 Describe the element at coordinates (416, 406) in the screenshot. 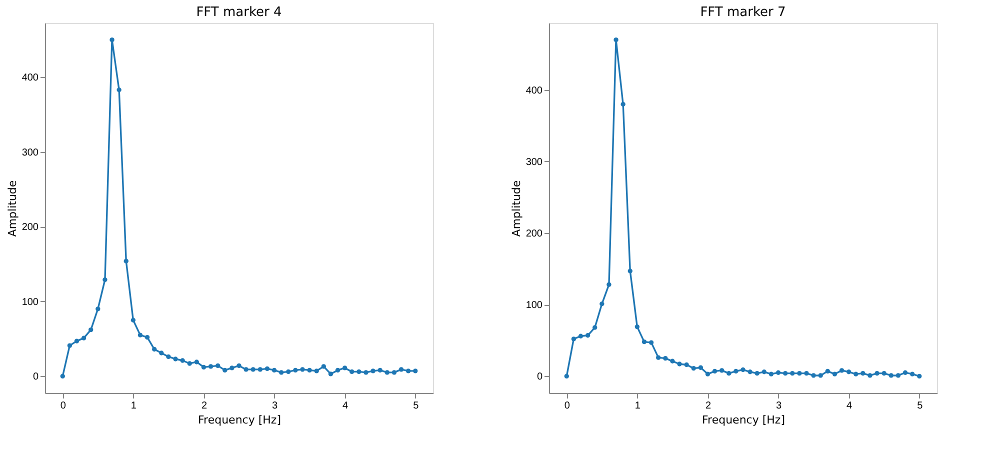

I see `x-tick-label: 5` at that location.